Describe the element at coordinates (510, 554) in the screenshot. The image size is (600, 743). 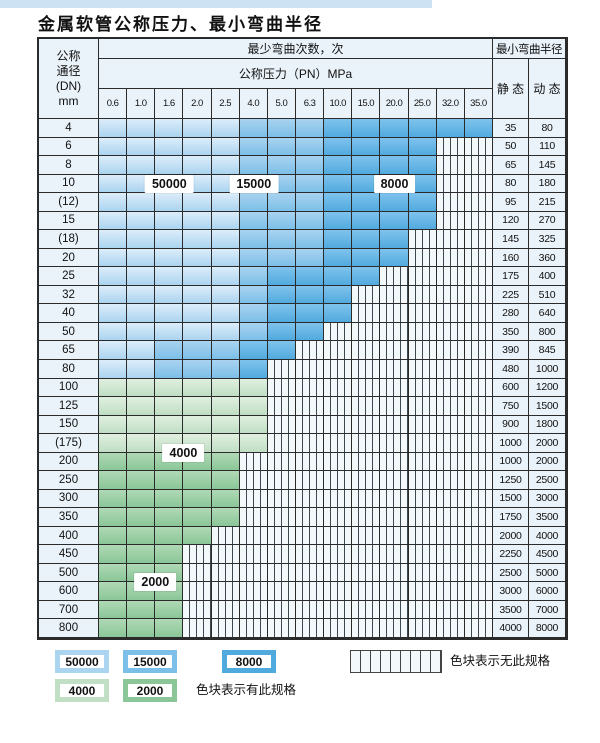
I see `static-radius-cell: 2250` at that location.